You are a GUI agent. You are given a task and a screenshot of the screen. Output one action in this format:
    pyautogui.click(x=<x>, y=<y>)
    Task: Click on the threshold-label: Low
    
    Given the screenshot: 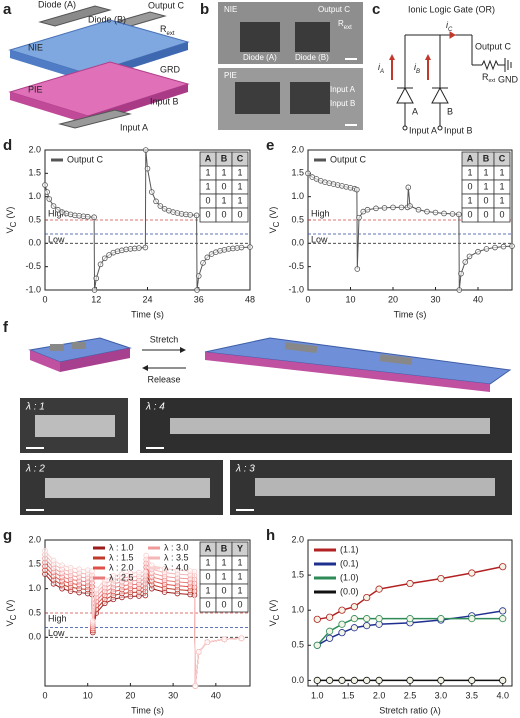 What is the action you would take?
    pyautogui.click(x=56, y=633)
    